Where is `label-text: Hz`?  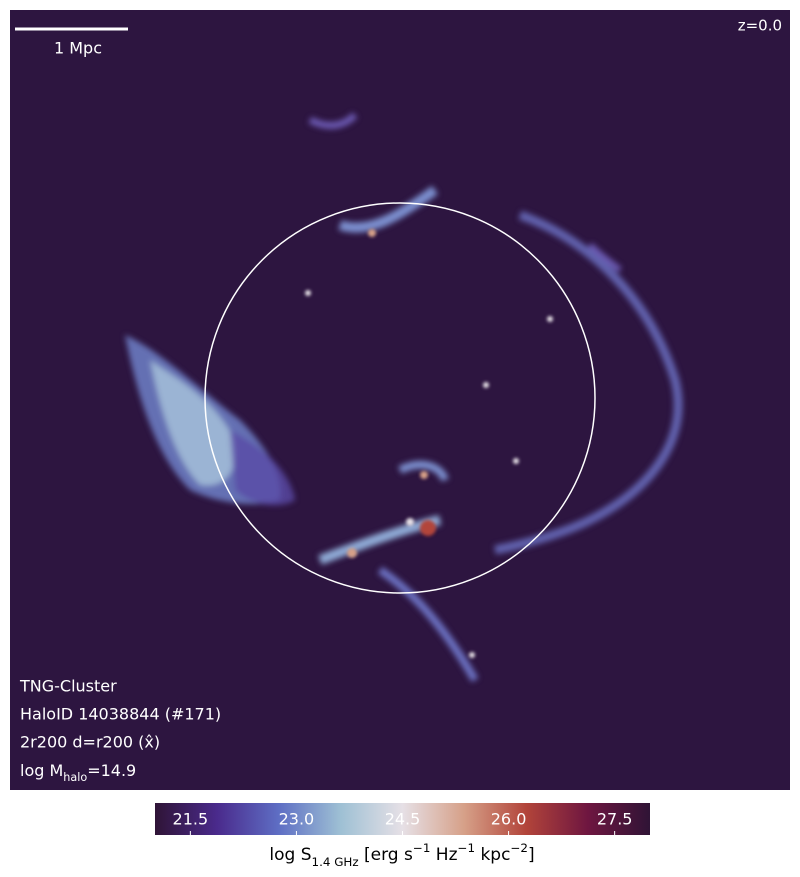 label-text: Hz is located at coordinates (443, 855).